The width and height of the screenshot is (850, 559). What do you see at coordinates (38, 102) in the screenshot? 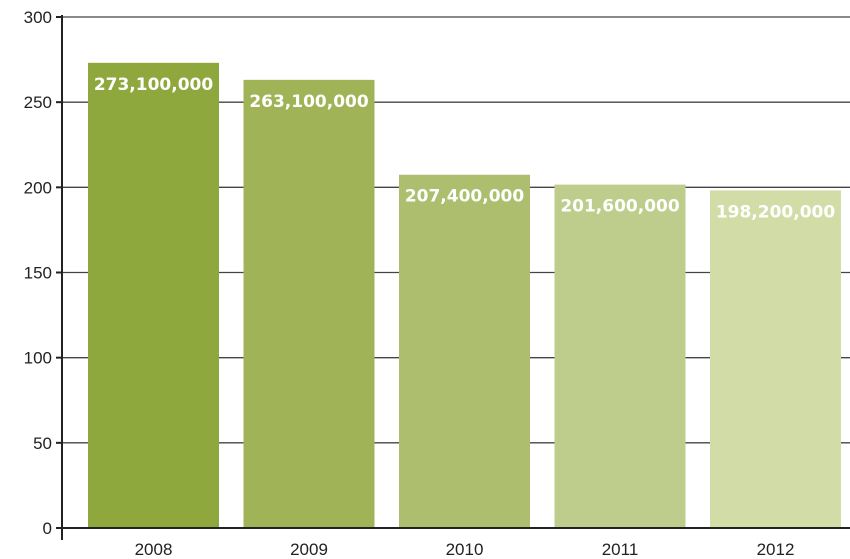
I see `y-tick-label: 250` at bounding box center [38, 102].